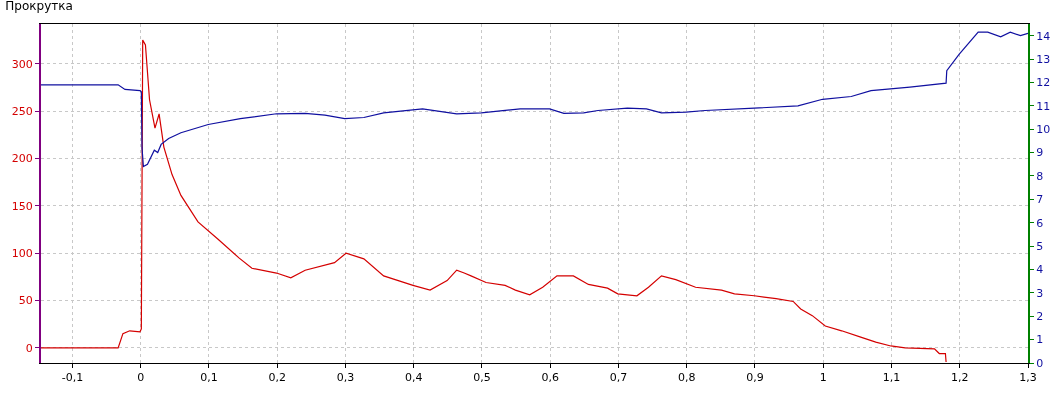  I want to click on y-tick-label: 250, so click(22, 111).